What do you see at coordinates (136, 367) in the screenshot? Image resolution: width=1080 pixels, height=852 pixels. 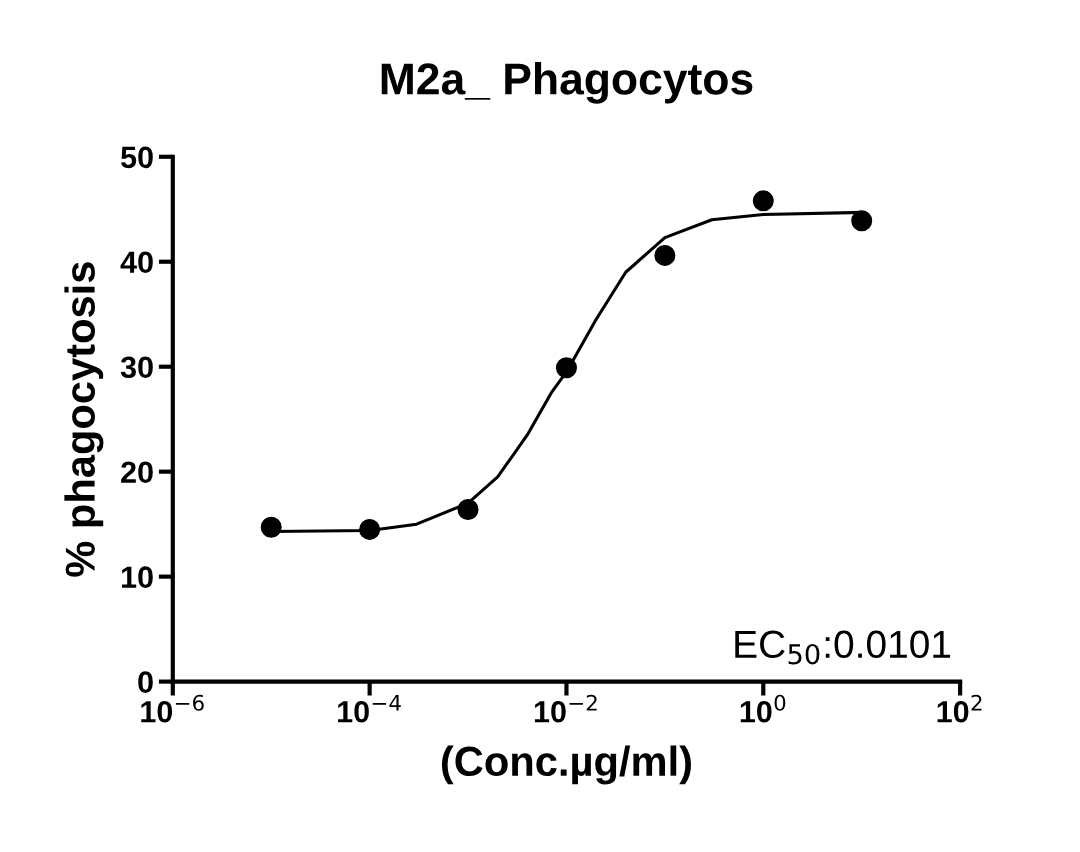 I see `y-tick-label: 30` at bounding box center [136, 367].